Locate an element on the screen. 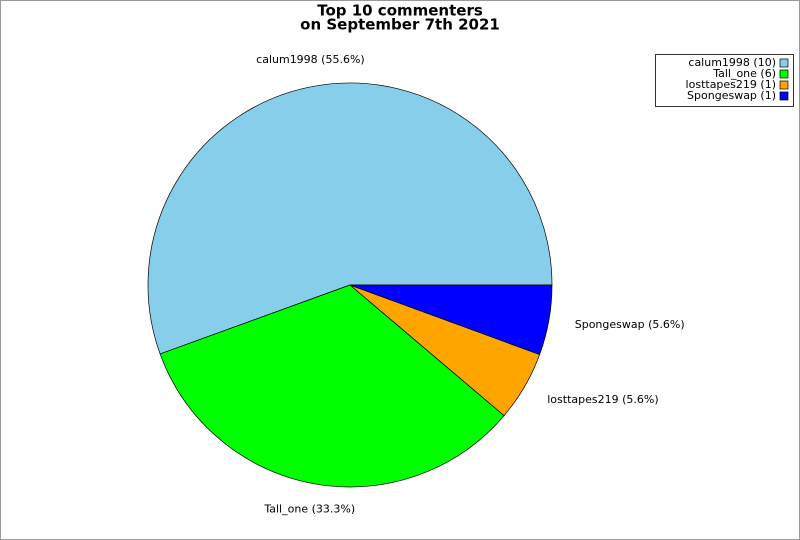 Image resolution: width=800 pixels, height=540 pixels. slice-label: Spongeswap (5.6%) is located at coordinates (630, 324).